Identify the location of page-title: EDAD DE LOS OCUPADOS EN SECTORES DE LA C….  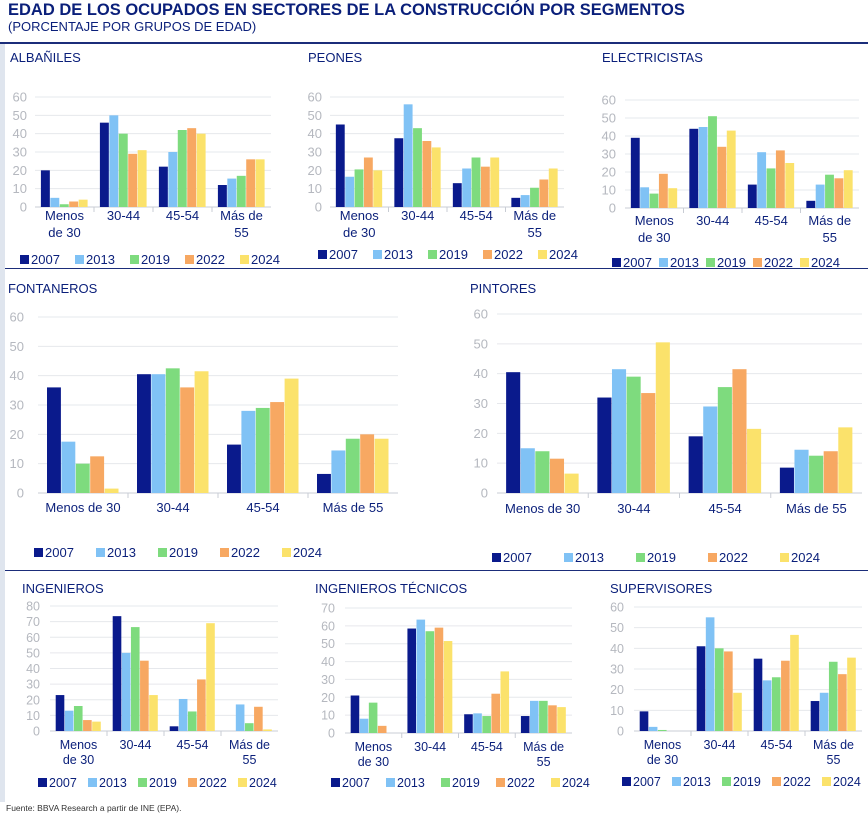
(346, 10).